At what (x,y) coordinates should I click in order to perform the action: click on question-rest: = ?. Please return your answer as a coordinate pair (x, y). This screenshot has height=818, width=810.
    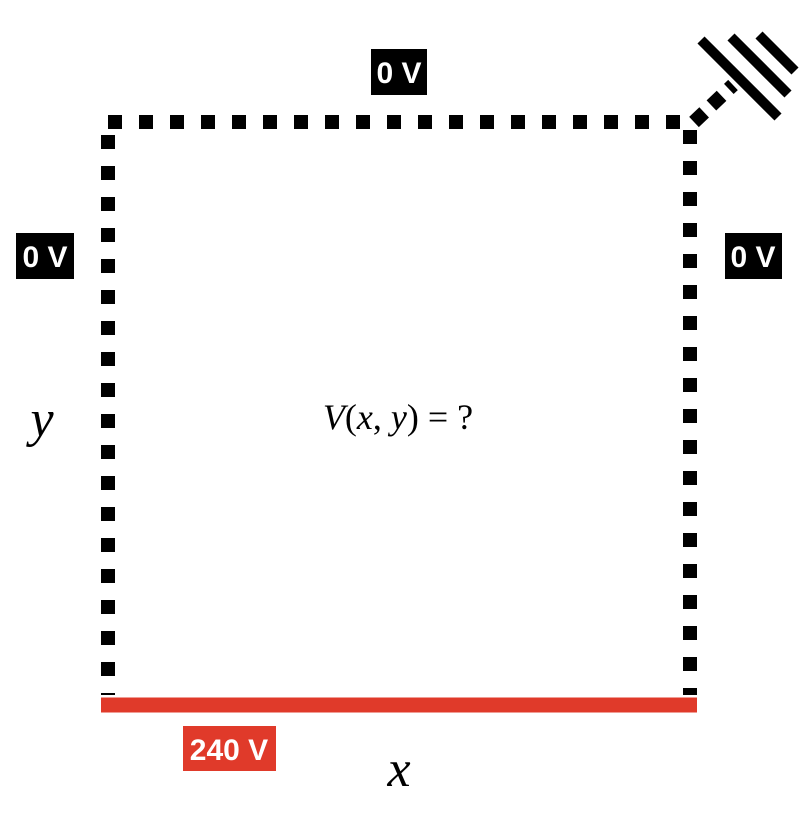
    Looking at the image, I should click on (446, 417).